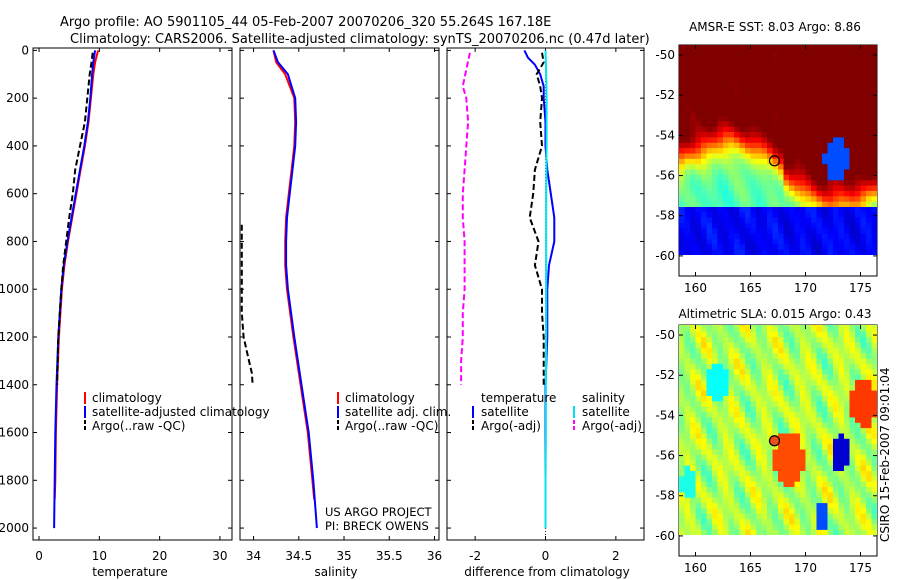 Image resolution: width=900 pixels, height=580 pixels. What do you see at coordinates (295, 289) in the screenshot?
I see `series-line-satellite-adj-clim-` at bounding box center [295, 289].